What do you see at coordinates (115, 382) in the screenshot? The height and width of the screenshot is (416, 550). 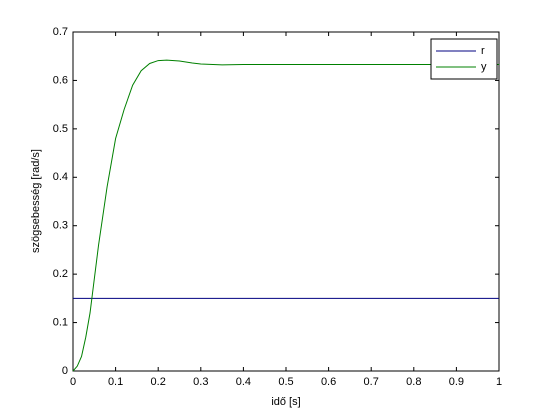 I see `x-tick-label: 0.1` at bounding box center [115, 382].